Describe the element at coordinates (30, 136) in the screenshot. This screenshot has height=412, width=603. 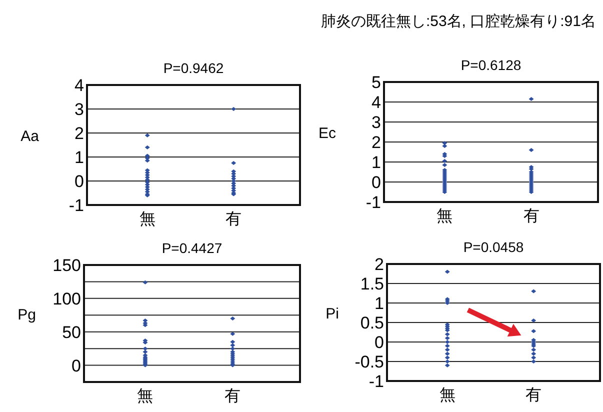
I see `y-axis-title: Aa` at that location.